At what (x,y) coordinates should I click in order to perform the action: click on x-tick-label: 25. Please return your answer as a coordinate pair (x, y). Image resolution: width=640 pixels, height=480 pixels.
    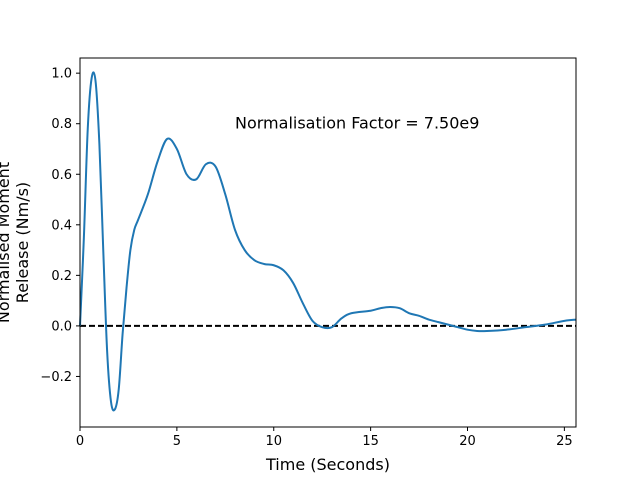
    Looking at the image, I should click on (564, 441).